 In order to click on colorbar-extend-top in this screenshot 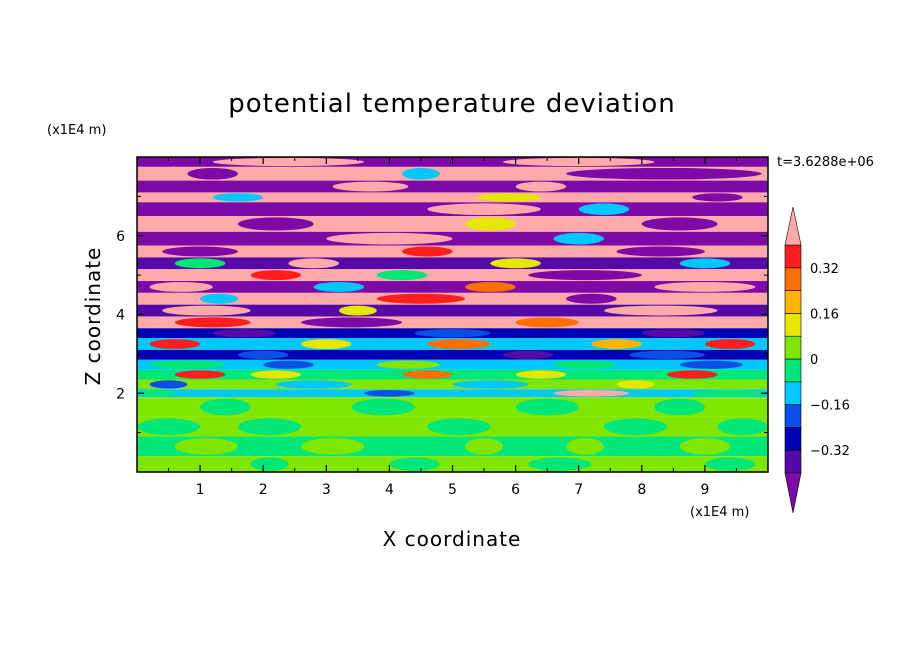, I will do `click(793, 226)`.